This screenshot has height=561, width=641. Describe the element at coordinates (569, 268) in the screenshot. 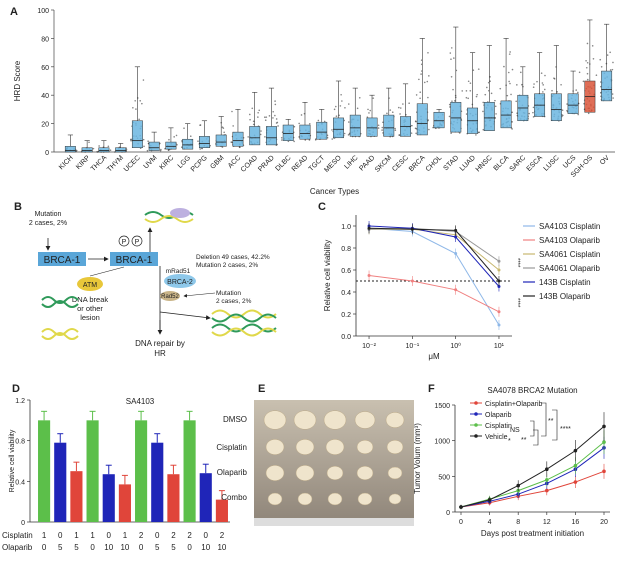

I see `c-legend-label: SA4061 Olaparib` at that location.